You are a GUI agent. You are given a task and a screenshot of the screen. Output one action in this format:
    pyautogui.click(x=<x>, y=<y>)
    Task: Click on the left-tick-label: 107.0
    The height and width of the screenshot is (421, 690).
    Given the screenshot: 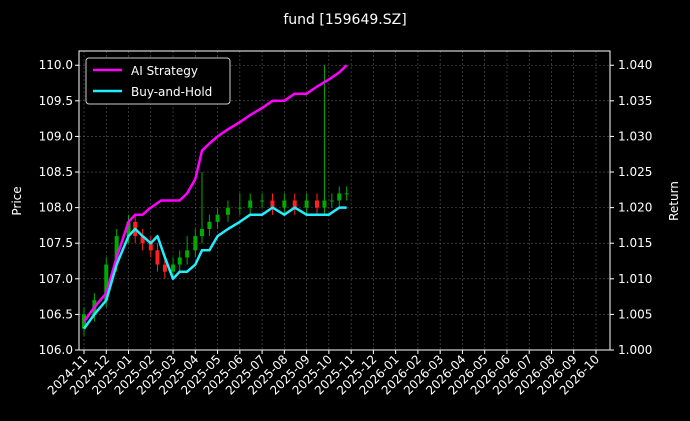 What is the action you would take?
    pyautogui.click(x=56, y=279)
    